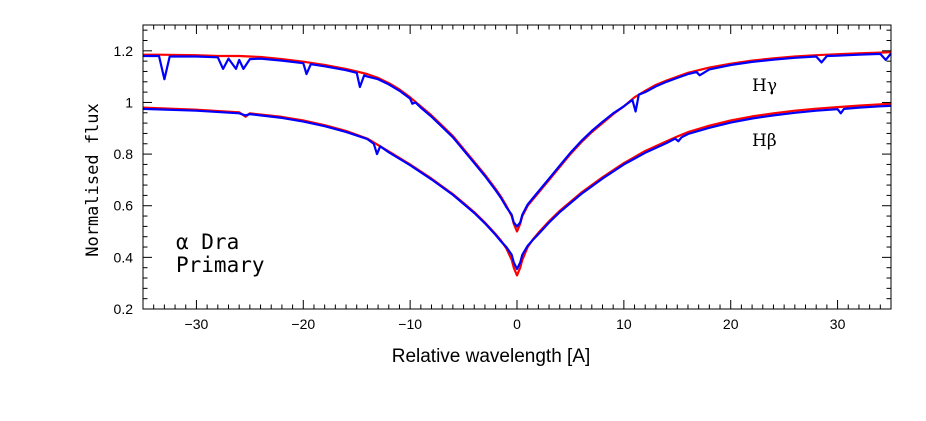 Image resolution: width=926 pixels, height=421 pixels. Describe the element at coordinates (124, 206) in the screenshot. I see `y-tick-label: 0.6` at that location.